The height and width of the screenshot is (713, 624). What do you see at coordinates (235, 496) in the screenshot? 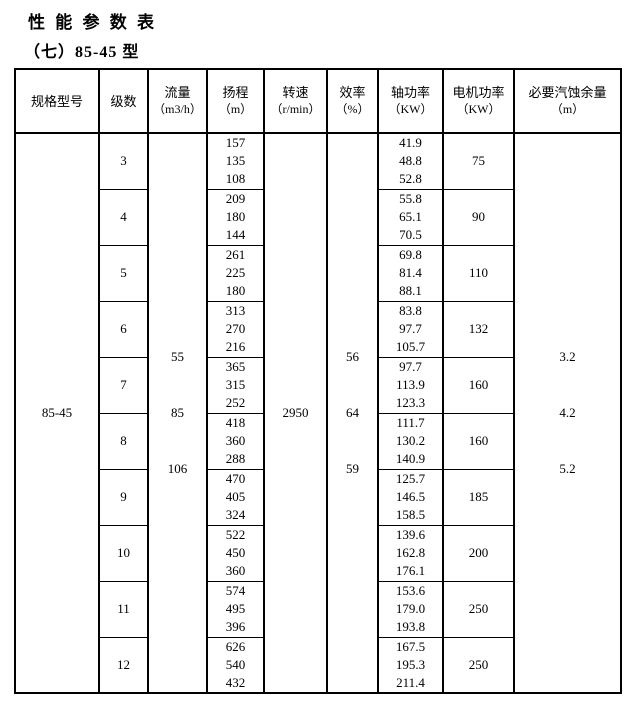
I see `head-value: 405` at bounding box center [235, 496].